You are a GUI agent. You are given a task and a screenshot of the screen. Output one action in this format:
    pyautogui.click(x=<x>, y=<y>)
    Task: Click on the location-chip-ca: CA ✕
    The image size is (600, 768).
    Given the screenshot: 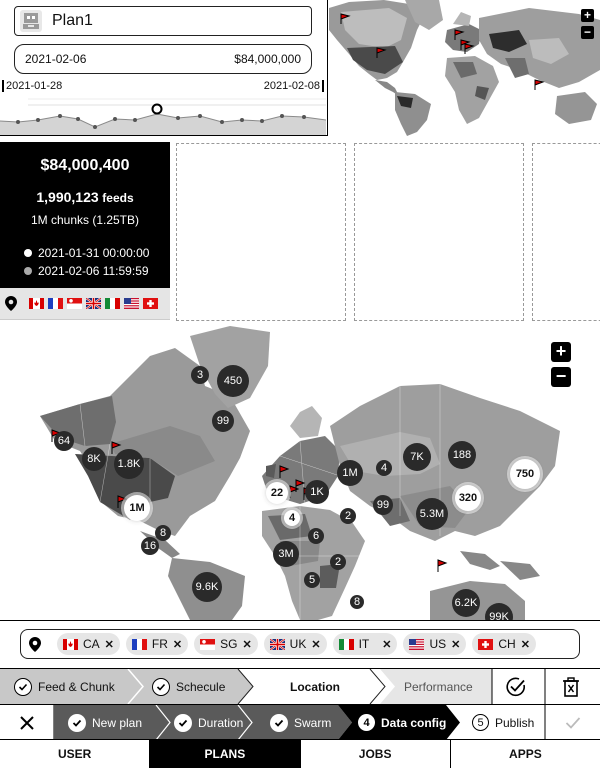 What is the action you would take?
    pyautogui.click(x=88, y=644)
    